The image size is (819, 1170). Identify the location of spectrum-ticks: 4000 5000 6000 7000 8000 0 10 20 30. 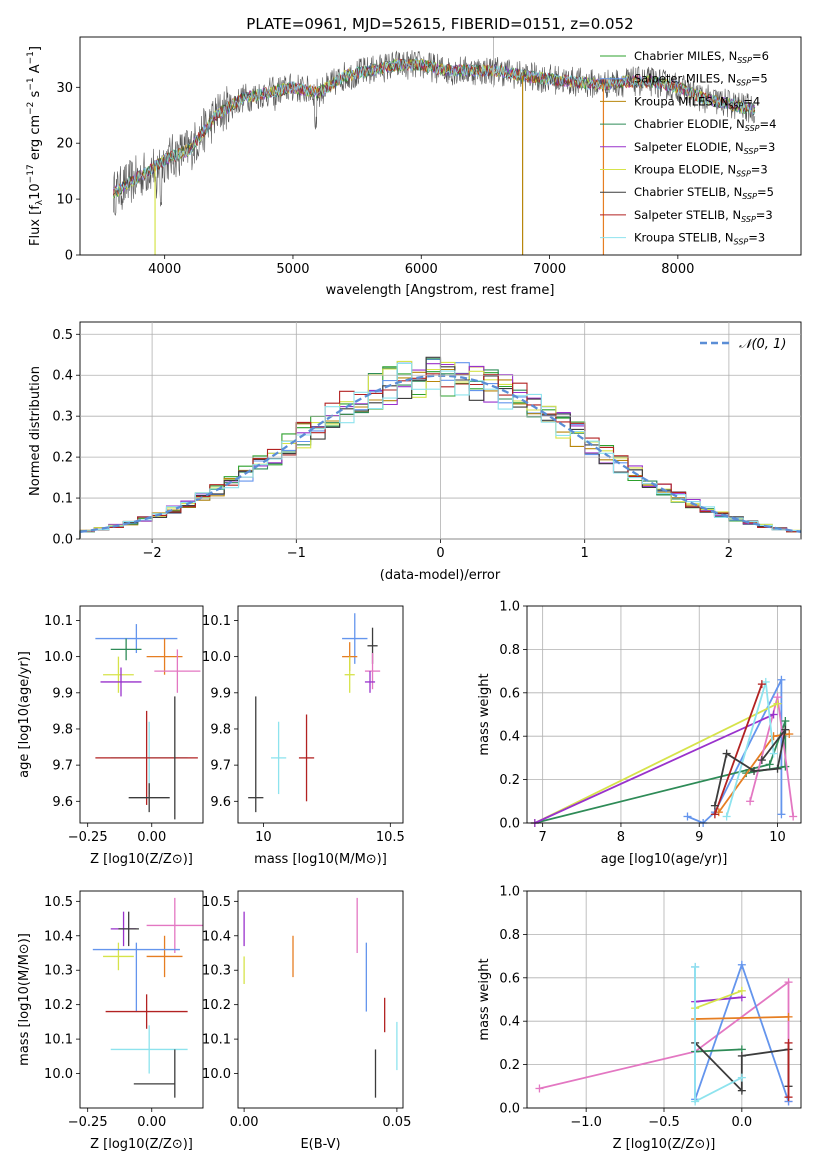
(375, 179).